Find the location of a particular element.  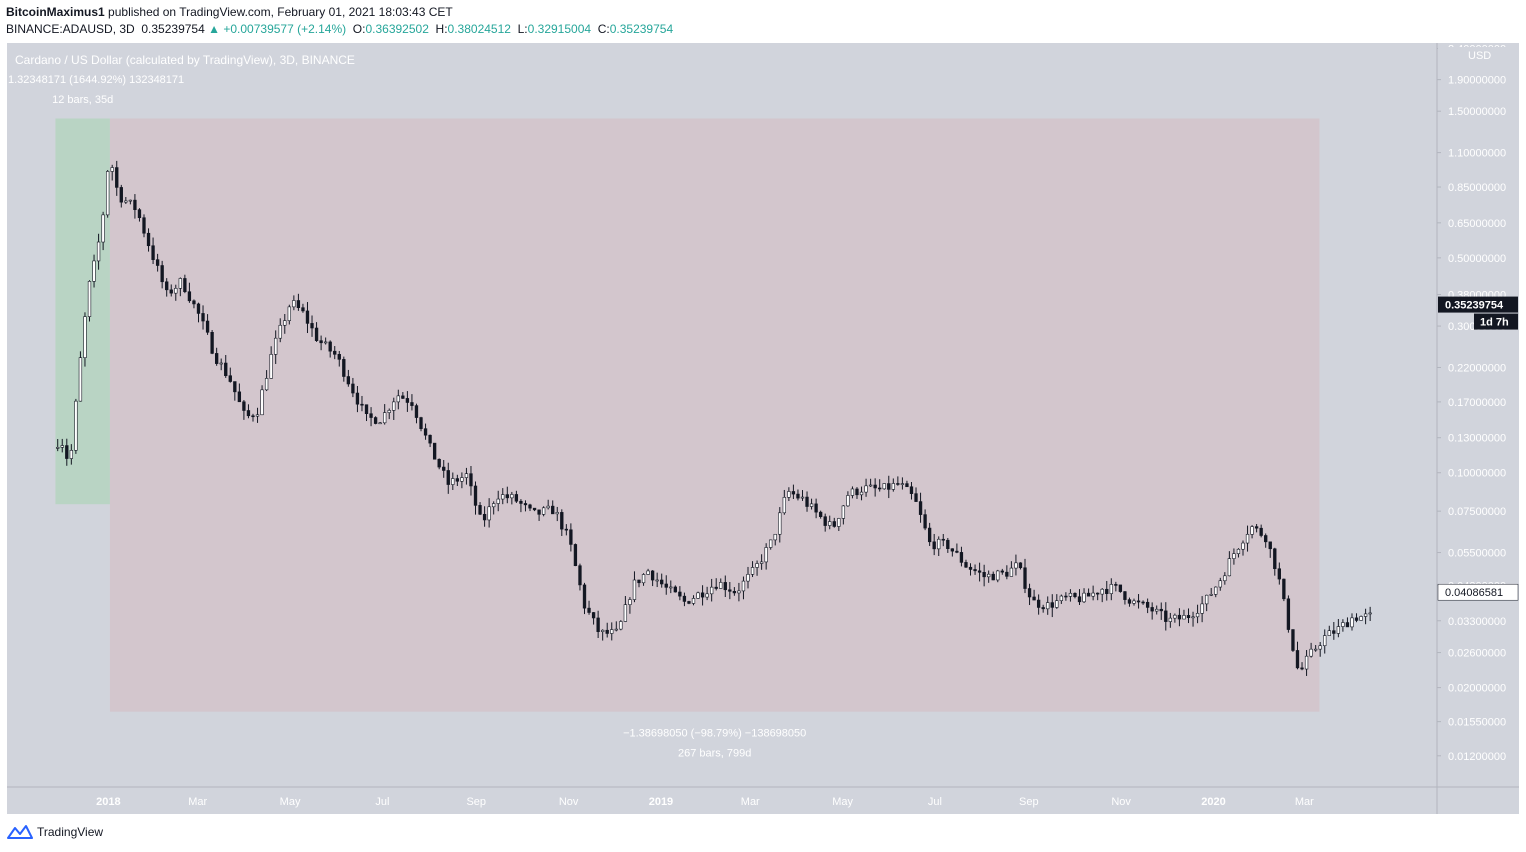

last-price-tag is located at coordinates (1478, 304).